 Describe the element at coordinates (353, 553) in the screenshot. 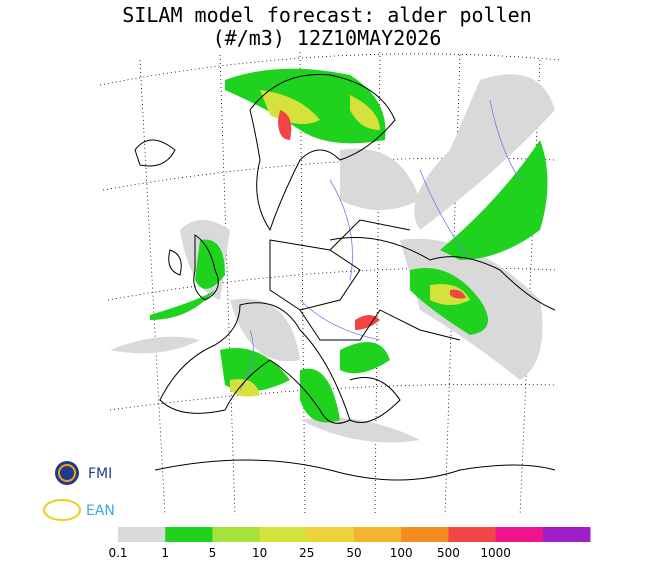

I see `legend-label: 50` at that location.